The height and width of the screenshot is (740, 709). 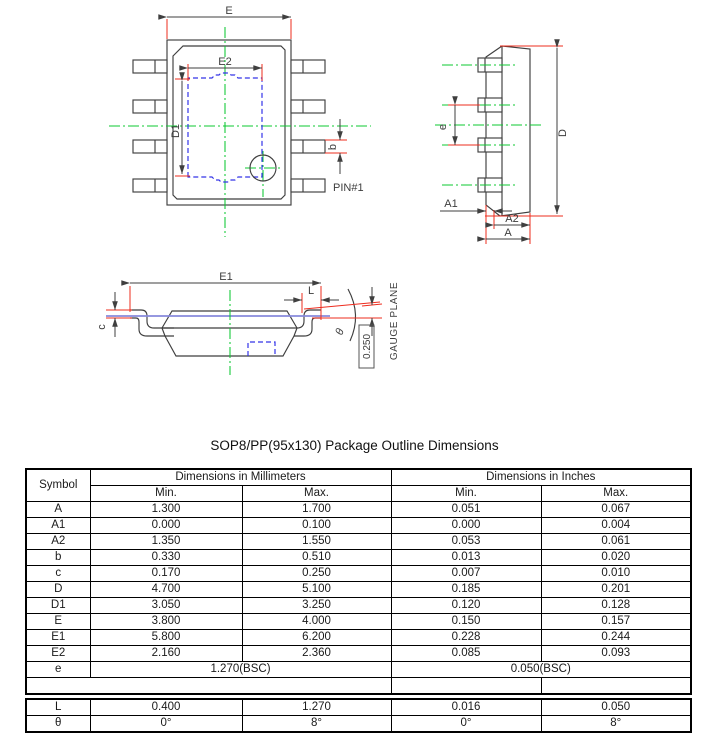 I want to click on col-header-mm-group: Dimensions in Millimeters, so click(x=240, y=477).